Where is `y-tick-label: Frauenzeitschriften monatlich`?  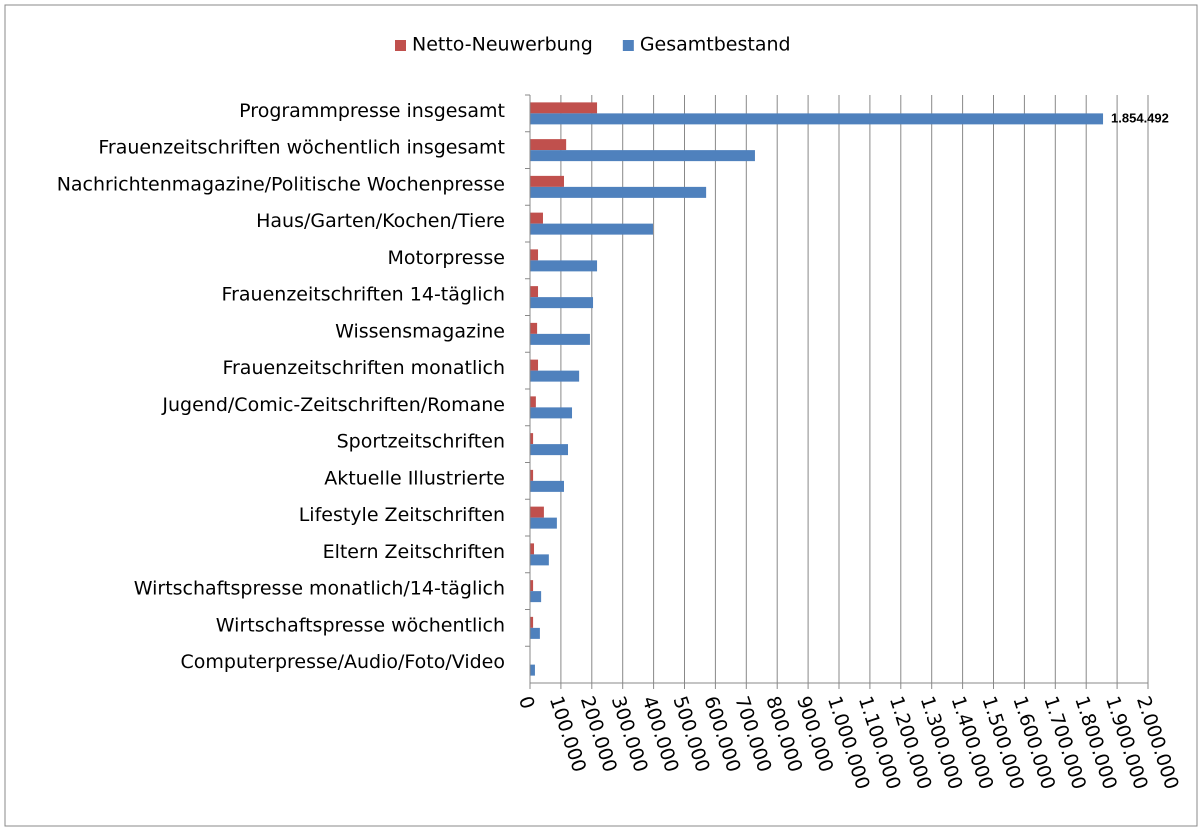 y-tick-label: Frauenzeitschriften monatlich is located at coordinates (363, 368).